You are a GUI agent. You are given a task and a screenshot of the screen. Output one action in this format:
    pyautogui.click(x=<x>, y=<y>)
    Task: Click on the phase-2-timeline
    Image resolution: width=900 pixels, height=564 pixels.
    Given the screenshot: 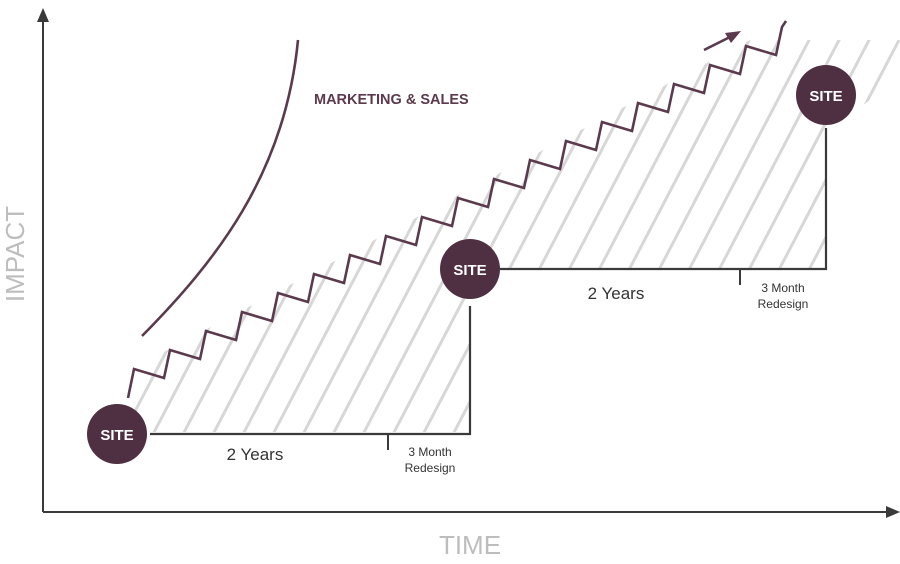 What is the action you would take?
    pyautogui.click(x=664, y=199)
    